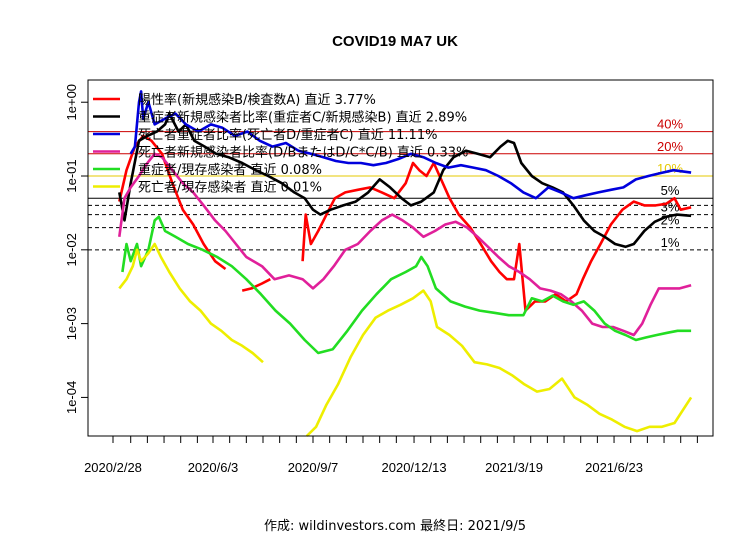 This screenshot has height=538, width=755. I want to click on y-tick-label: 1e-03, so click(71, 323).